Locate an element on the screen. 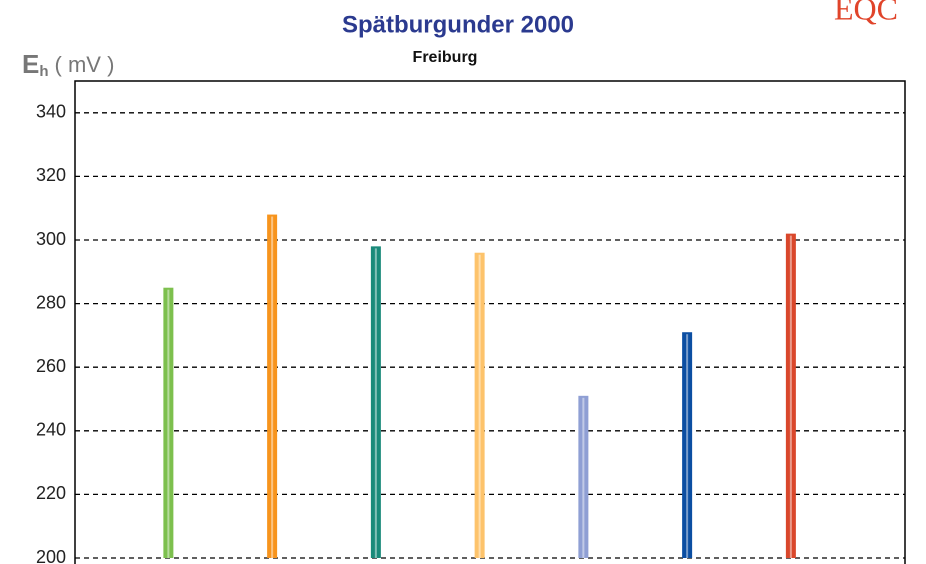  y-tick-label: 260 is located at coordinates (51, 366).